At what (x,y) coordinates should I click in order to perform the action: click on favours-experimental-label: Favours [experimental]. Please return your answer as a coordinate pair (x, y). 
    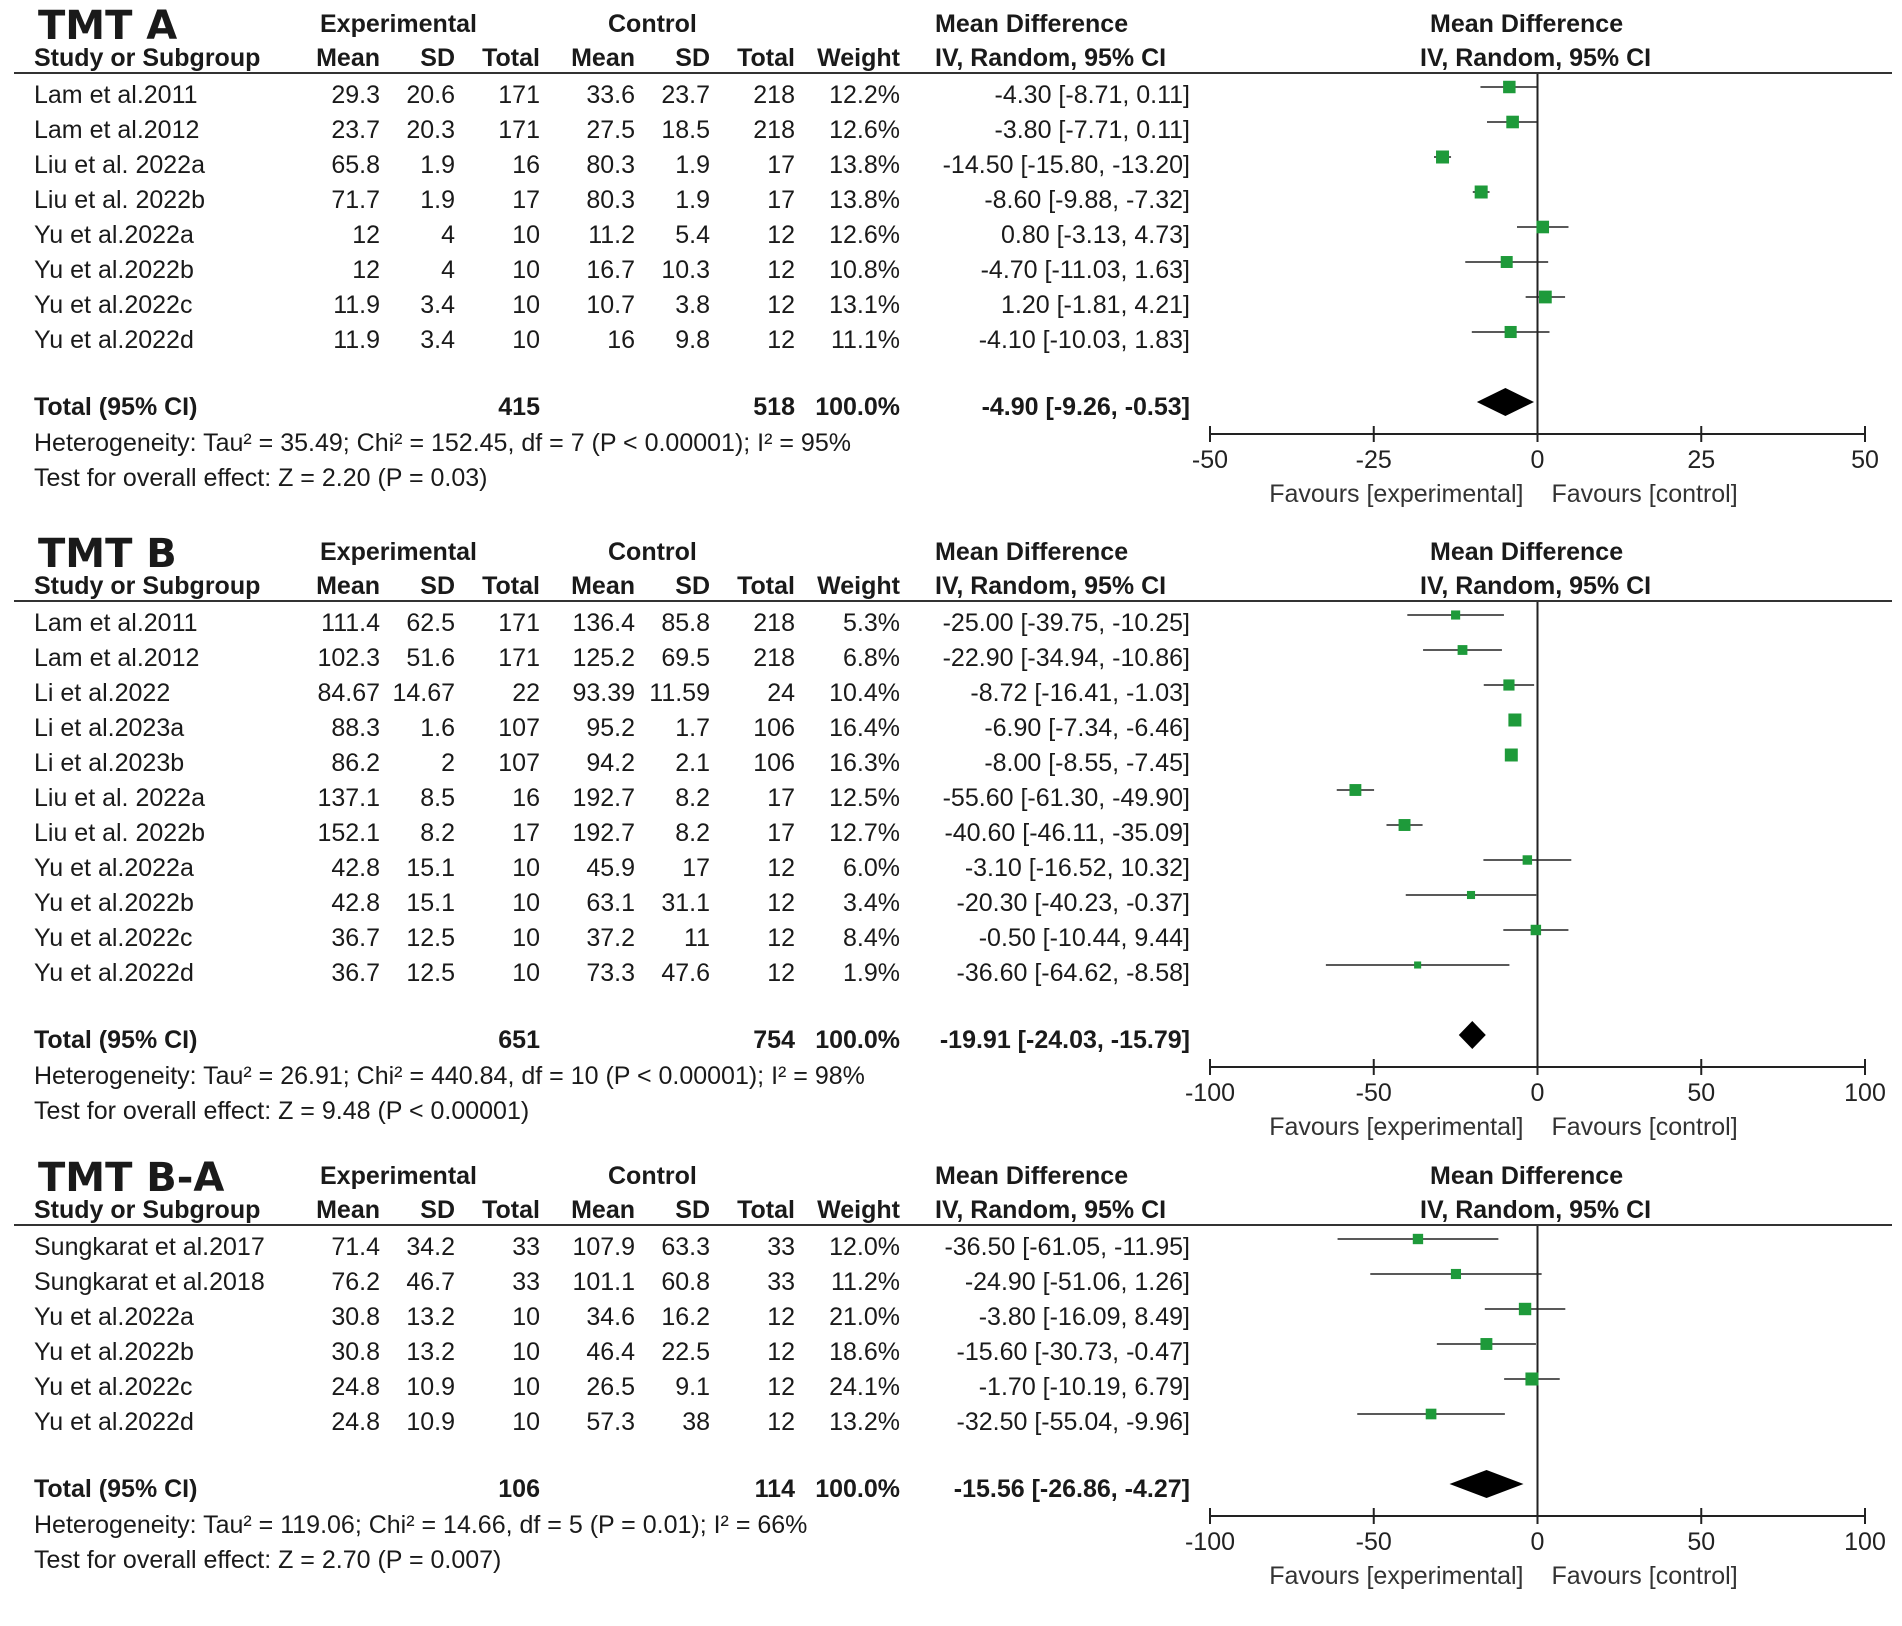
    Looking at the image, I should click on (1396, 1127).